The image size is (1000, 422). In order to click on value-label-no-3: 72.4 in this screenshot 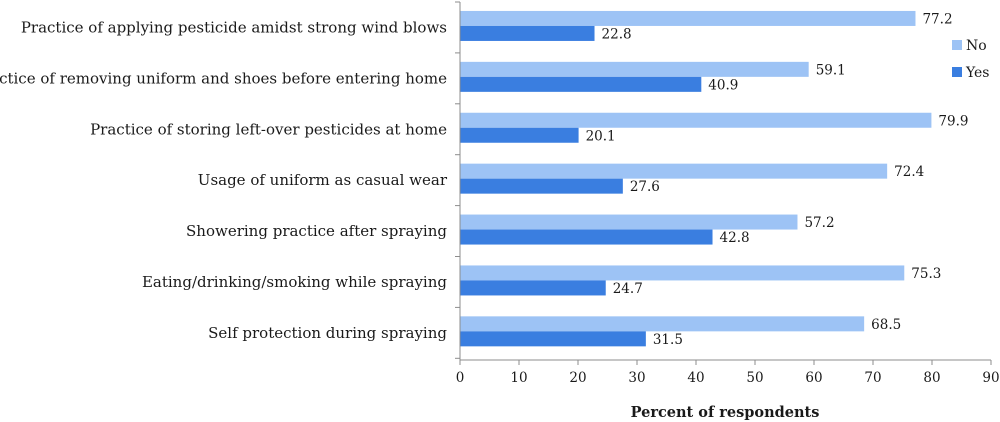, I will do `click(909, 172)`.